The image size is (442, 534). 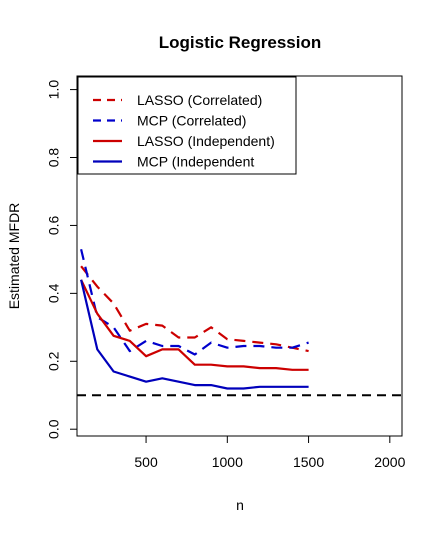 I want to click on legend-label: MCP (Independent, so click(x=195, y=162).